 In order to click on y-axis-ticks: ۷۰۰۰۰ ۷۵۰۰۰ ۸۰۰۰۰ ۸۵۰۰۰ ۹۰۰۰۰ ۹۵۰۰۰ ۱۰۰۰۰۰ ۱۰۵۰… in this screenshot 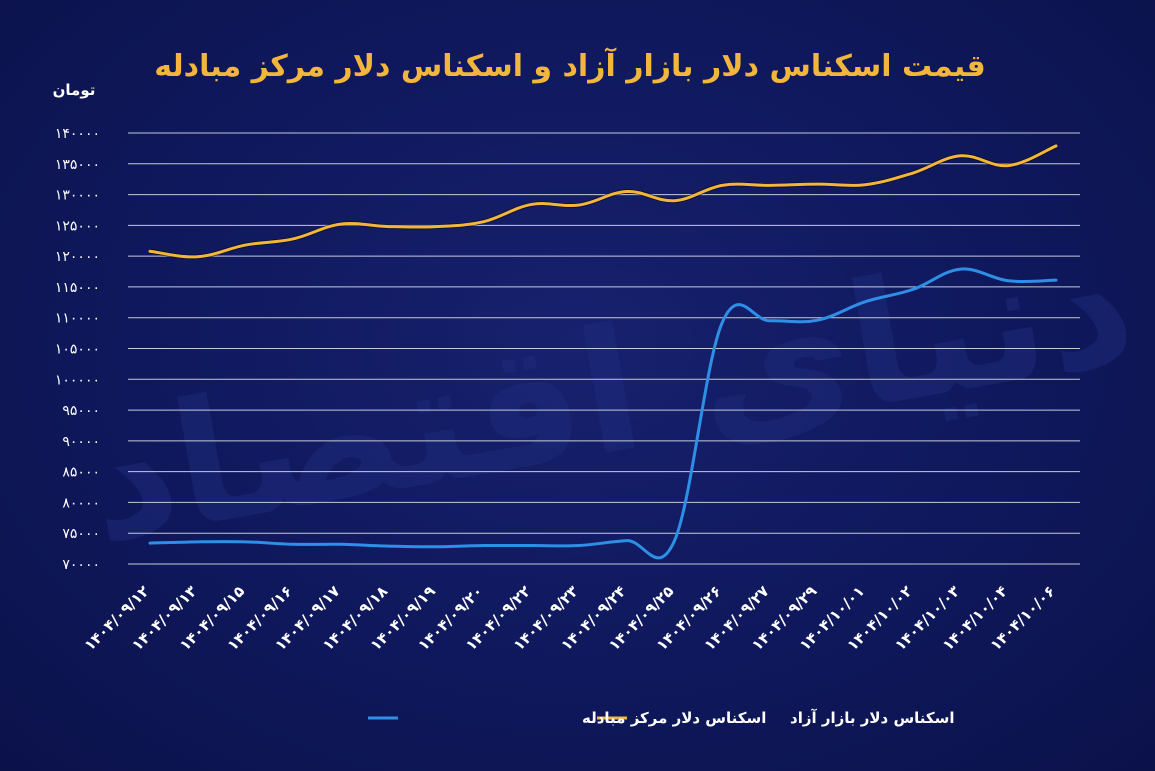, I will do `click(77, 349)`.